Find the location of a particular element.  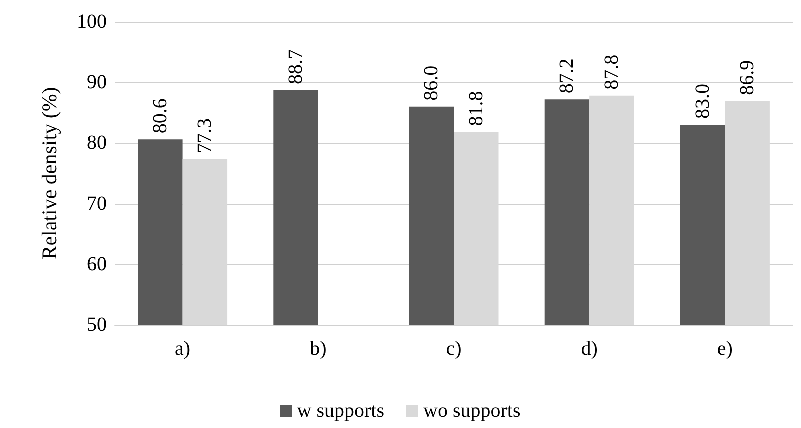

y-tick-label: 100 is located at coordinates (92, 22).